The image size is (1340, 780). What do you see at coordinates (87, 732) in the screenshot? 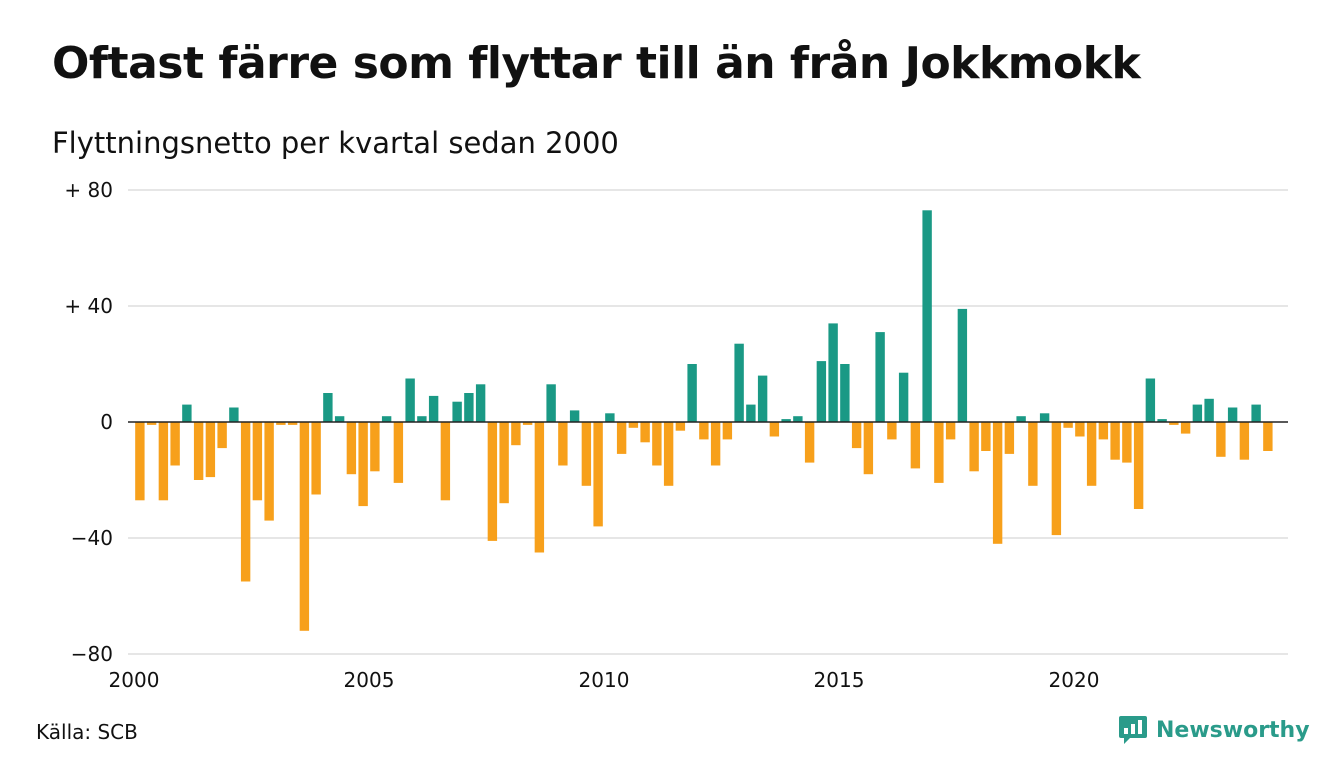
I see `source-note: Källa: SCB` at bounding box center [87, 732].